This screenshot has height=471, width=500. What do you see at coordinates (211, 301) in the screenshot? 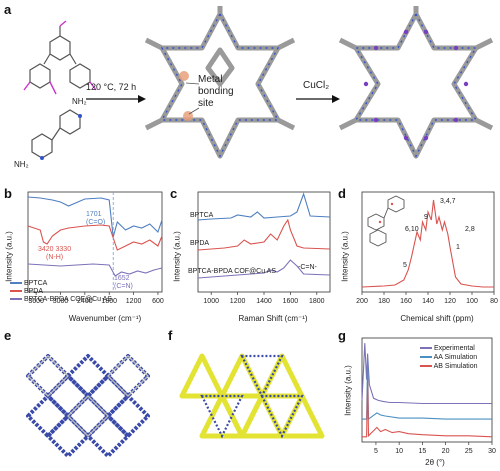
I see `chart-c-ticklabel-0: 1000` at bounding box center [211, 301].